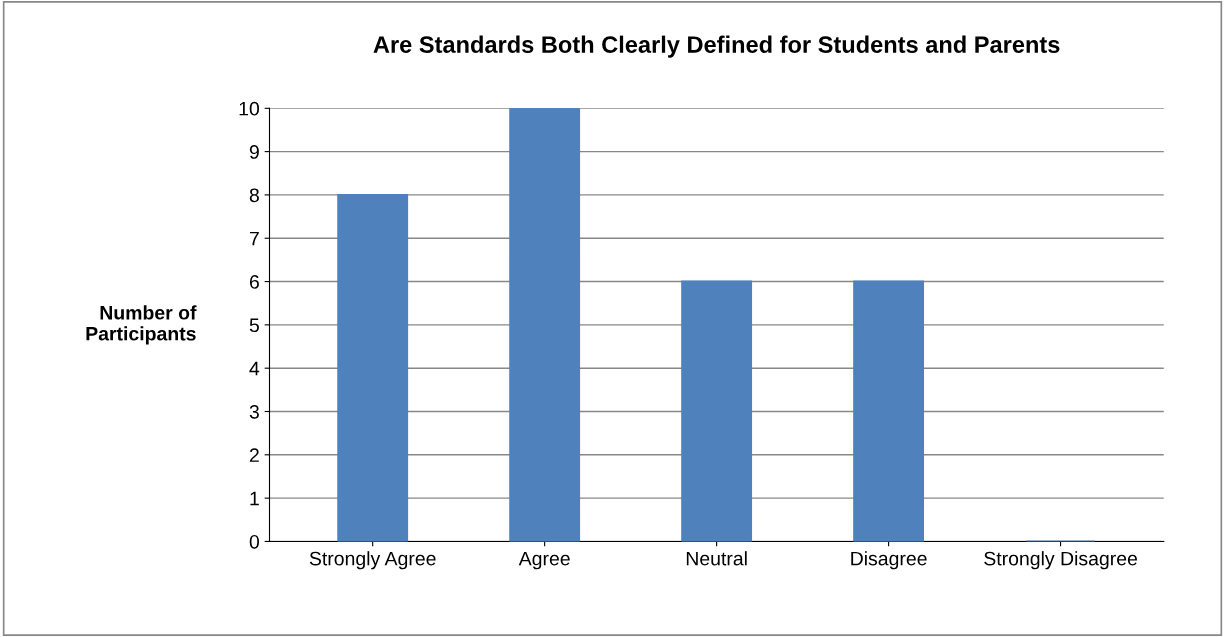 The image size is (1225, 637). Describe the element at coordinates (254, 325) in the screenshot. I see `y-tick-label: 5` at that location.